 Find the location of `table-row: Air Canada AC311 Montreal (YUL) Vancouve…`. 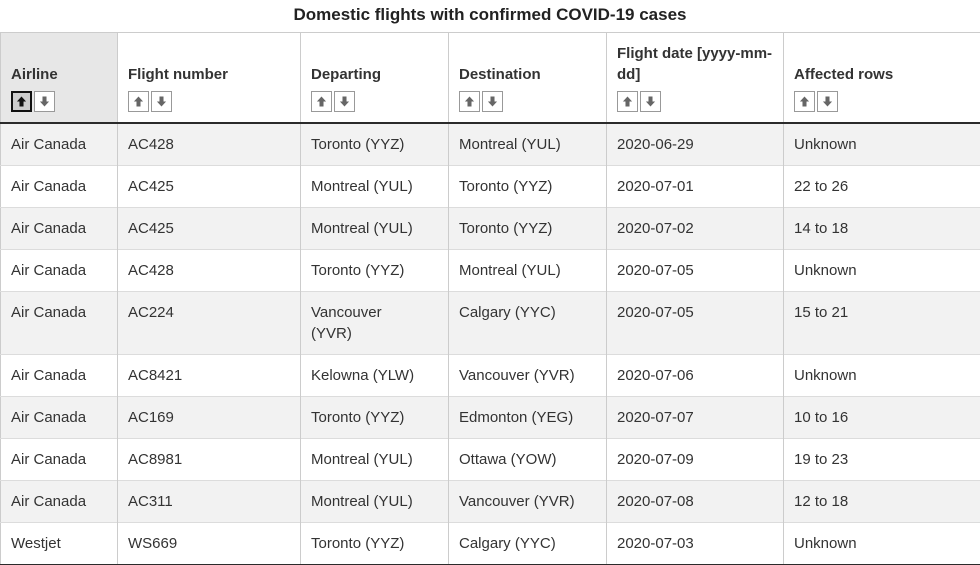

table-row: Air Canada AC311 Montreal (YUL) Vancouve… is located at coordinates (490, 500).